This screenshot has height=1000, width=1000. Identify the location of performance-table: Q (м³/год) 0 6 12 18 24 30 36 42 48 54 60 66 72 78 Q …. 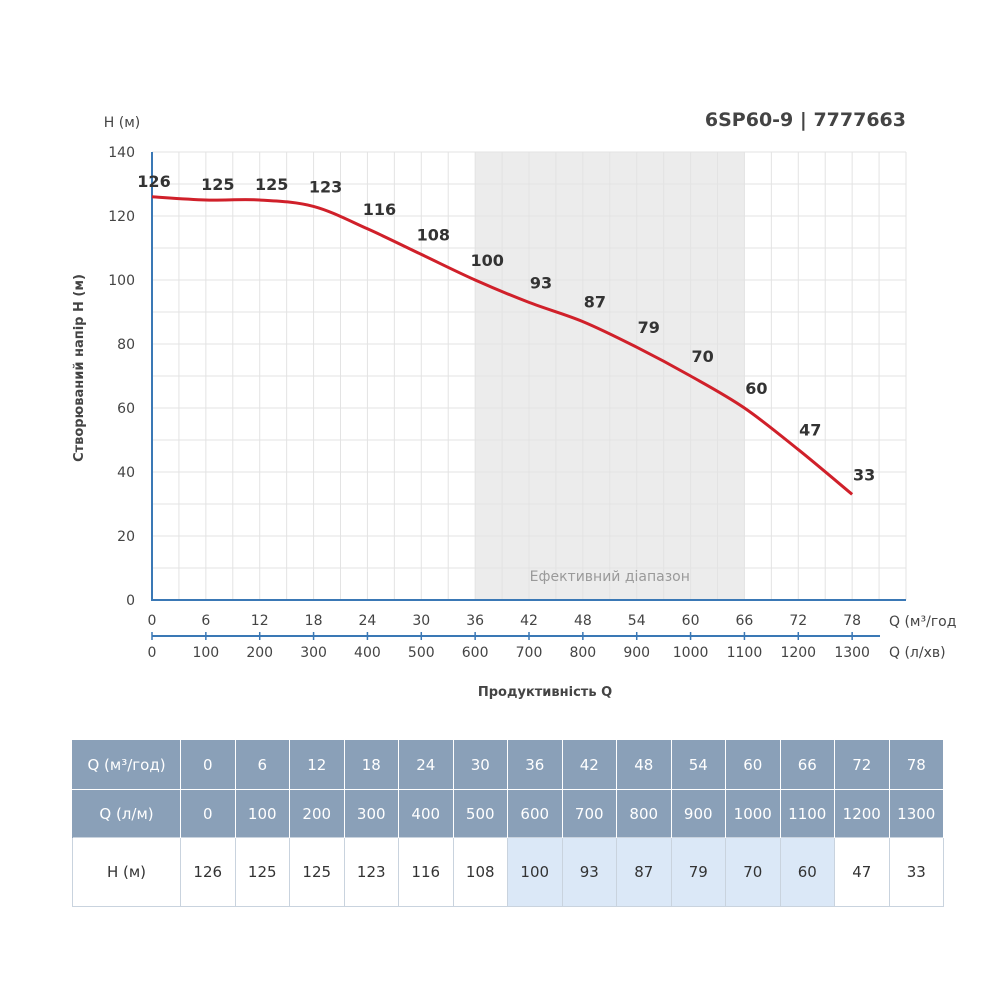
(508, 823).